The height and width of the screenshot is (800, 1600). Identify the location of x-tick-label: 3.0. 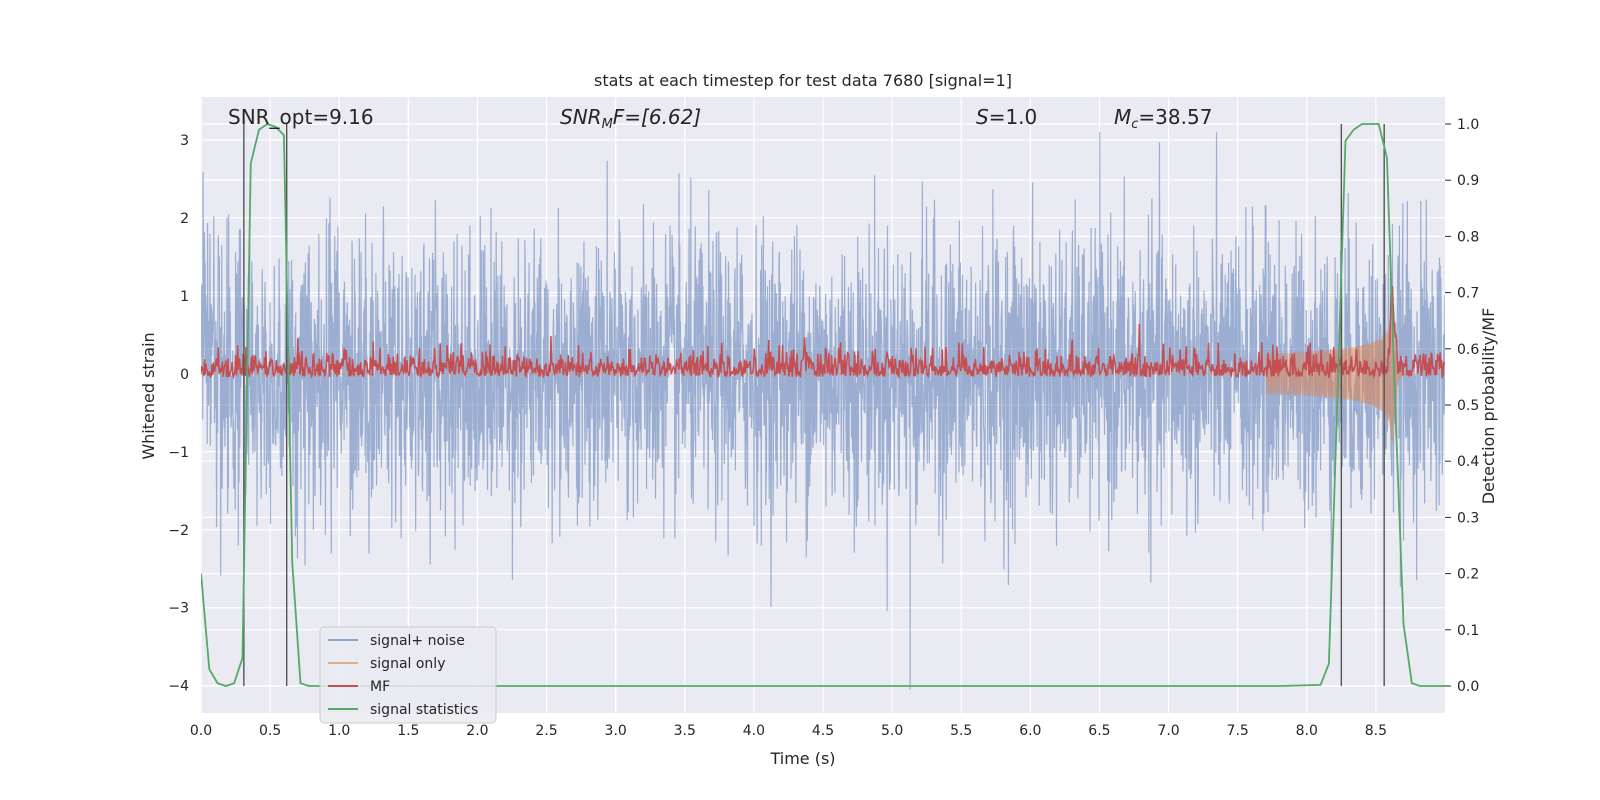
(616, 731).